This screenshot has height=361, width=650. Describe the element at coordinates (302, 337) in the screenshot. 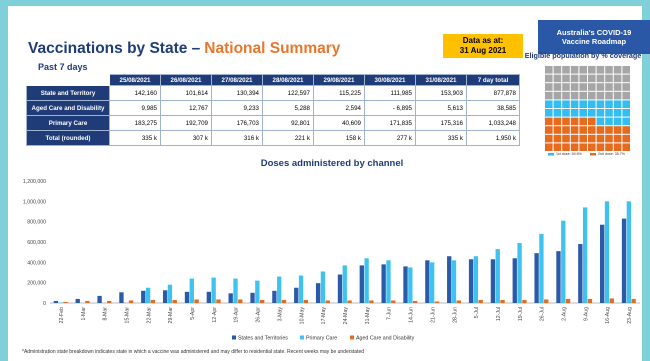

I see `legend-swatch` at that location.